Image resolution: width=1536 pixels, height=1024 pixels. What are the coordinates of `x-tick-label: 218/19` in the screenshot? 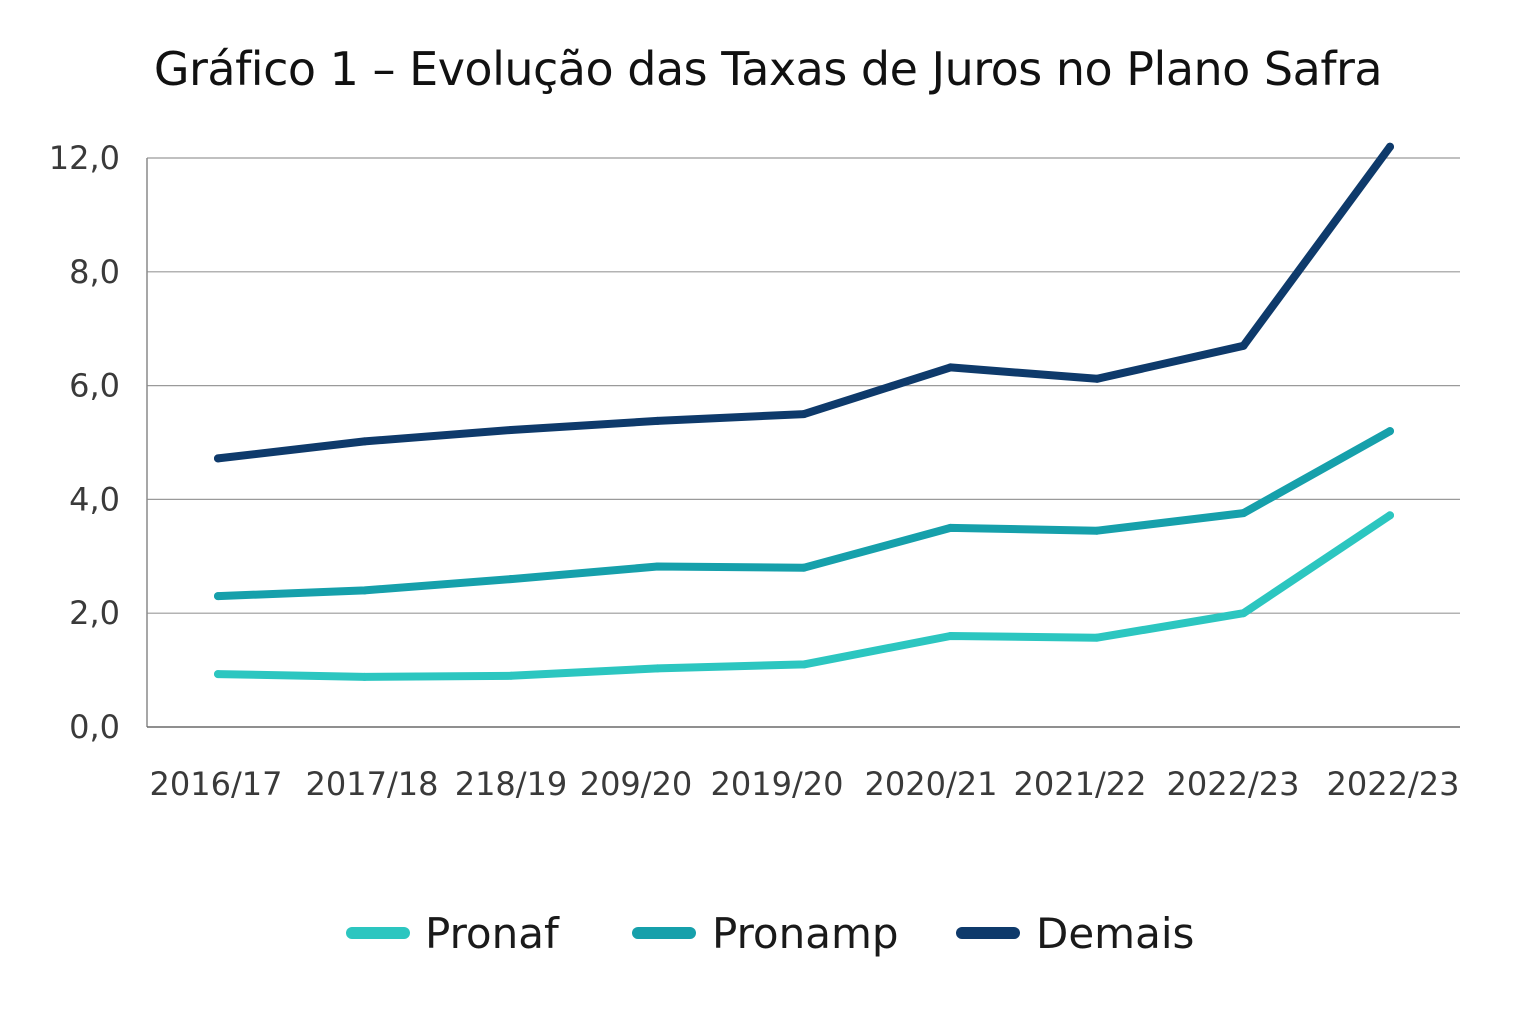 It's located at (511, 784).